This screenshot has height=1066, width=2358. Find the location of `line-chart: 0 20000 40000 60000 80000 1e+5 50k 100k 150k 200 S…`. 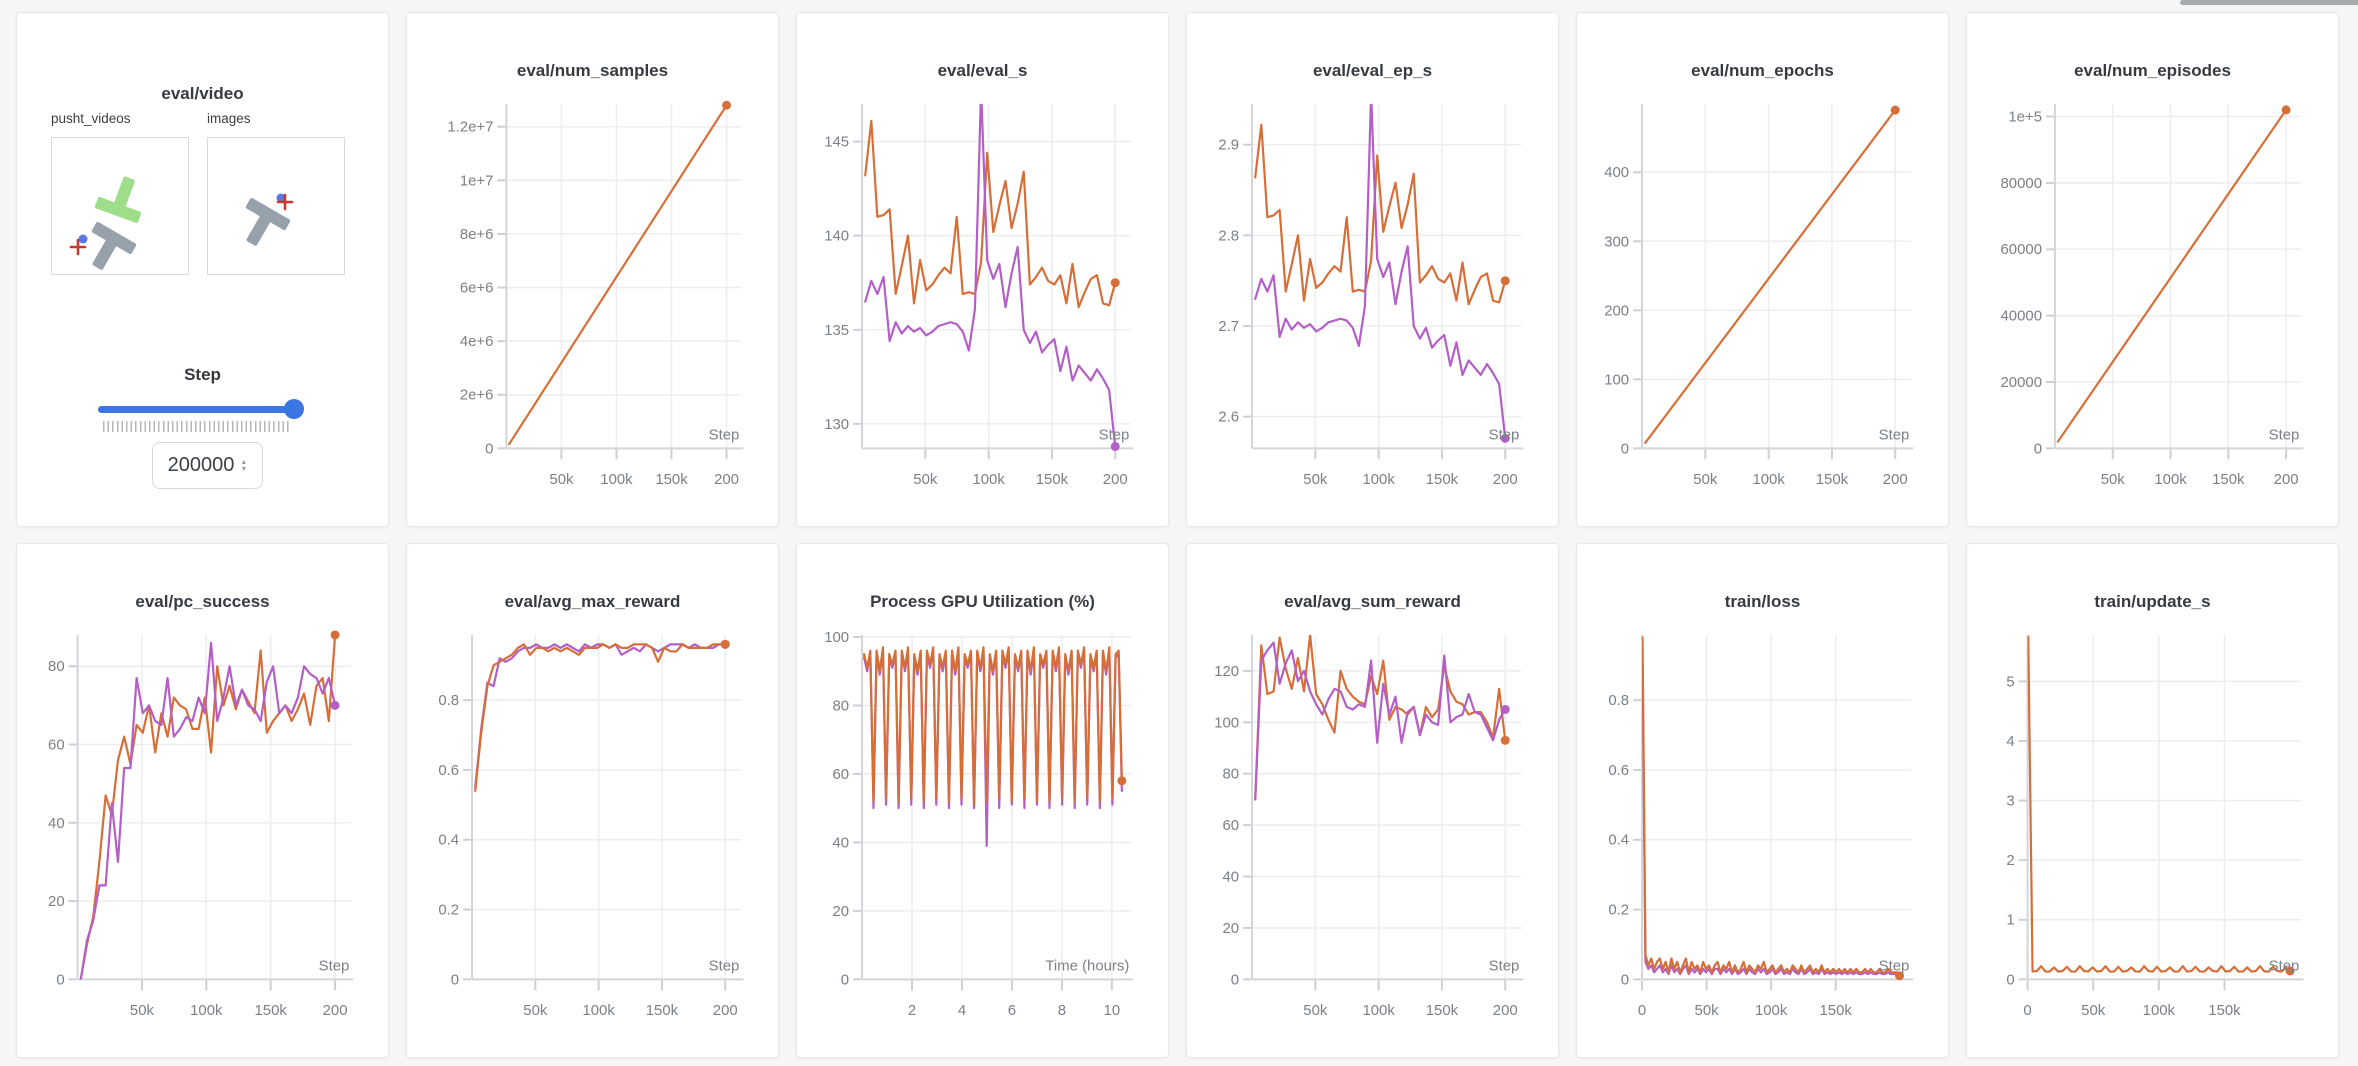

line-chart: 0 20000 40000 60000 80000 1e+5 50k 100k 150k 200 S… is located at coordinates (2153, 307).